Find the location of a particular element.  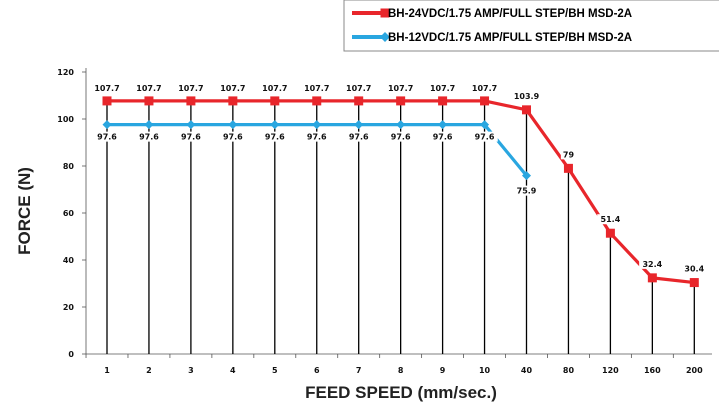

data-label-series-1: 79 is located at coordinates (569, 154).